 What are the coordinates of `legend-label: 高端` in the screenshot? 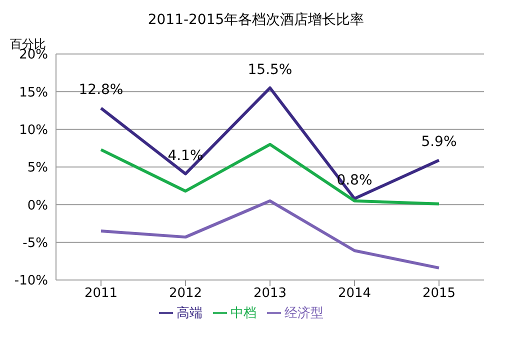 It's located at (189, 313).